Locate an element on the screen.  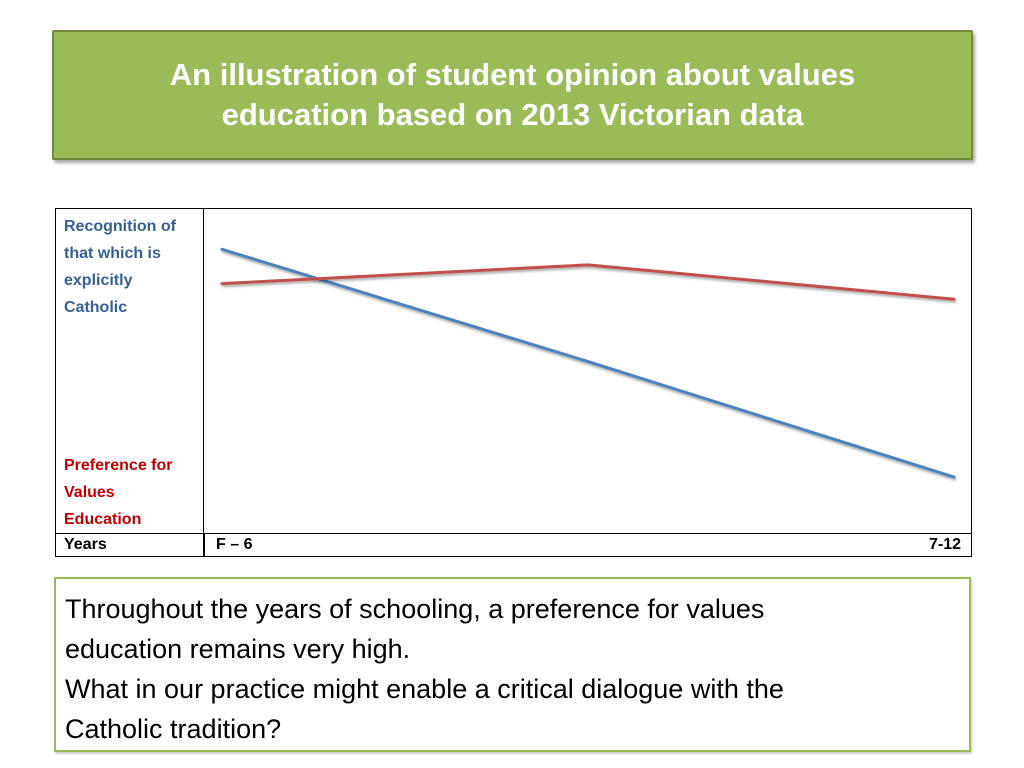
series-line-preference is located at coordinates (588, 282).